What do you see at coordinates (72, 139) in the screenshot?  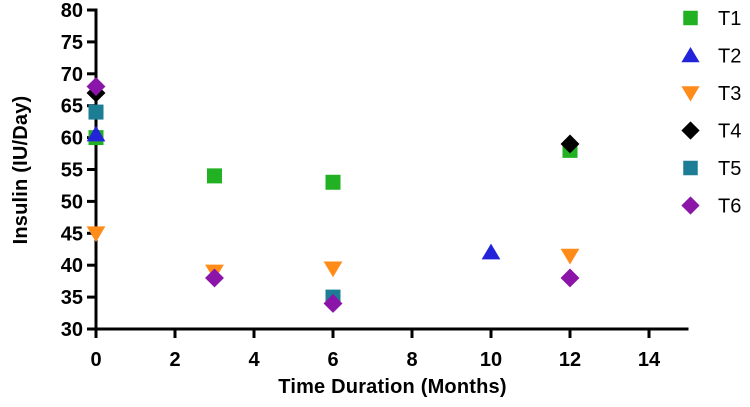 I see `y-tick-label: 60` at bounding box center [72, 139].